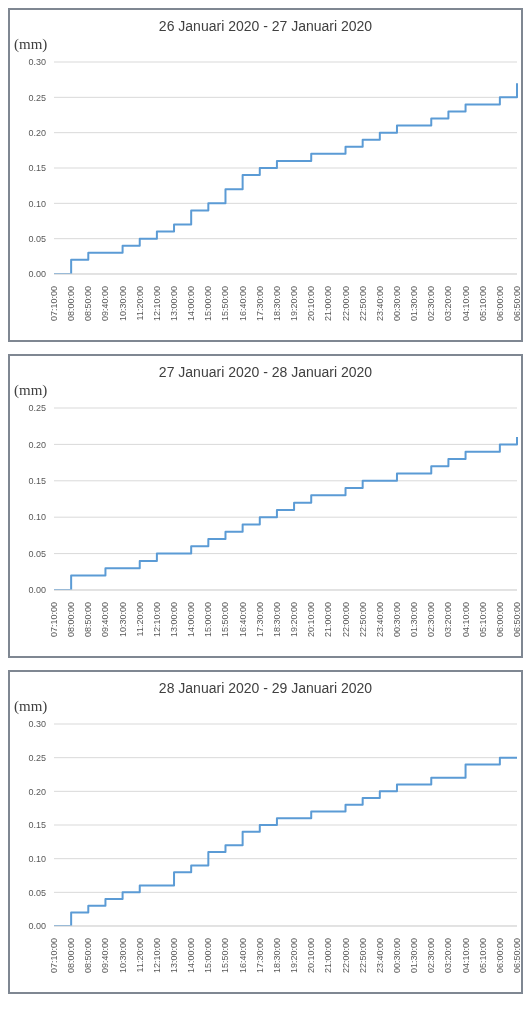  What do you see at coordinates (265, 688) in the screenshot?
I see `chart-title: 28 Januari 2020 - 29 Januari 2020` at bounding box center [265, 688].